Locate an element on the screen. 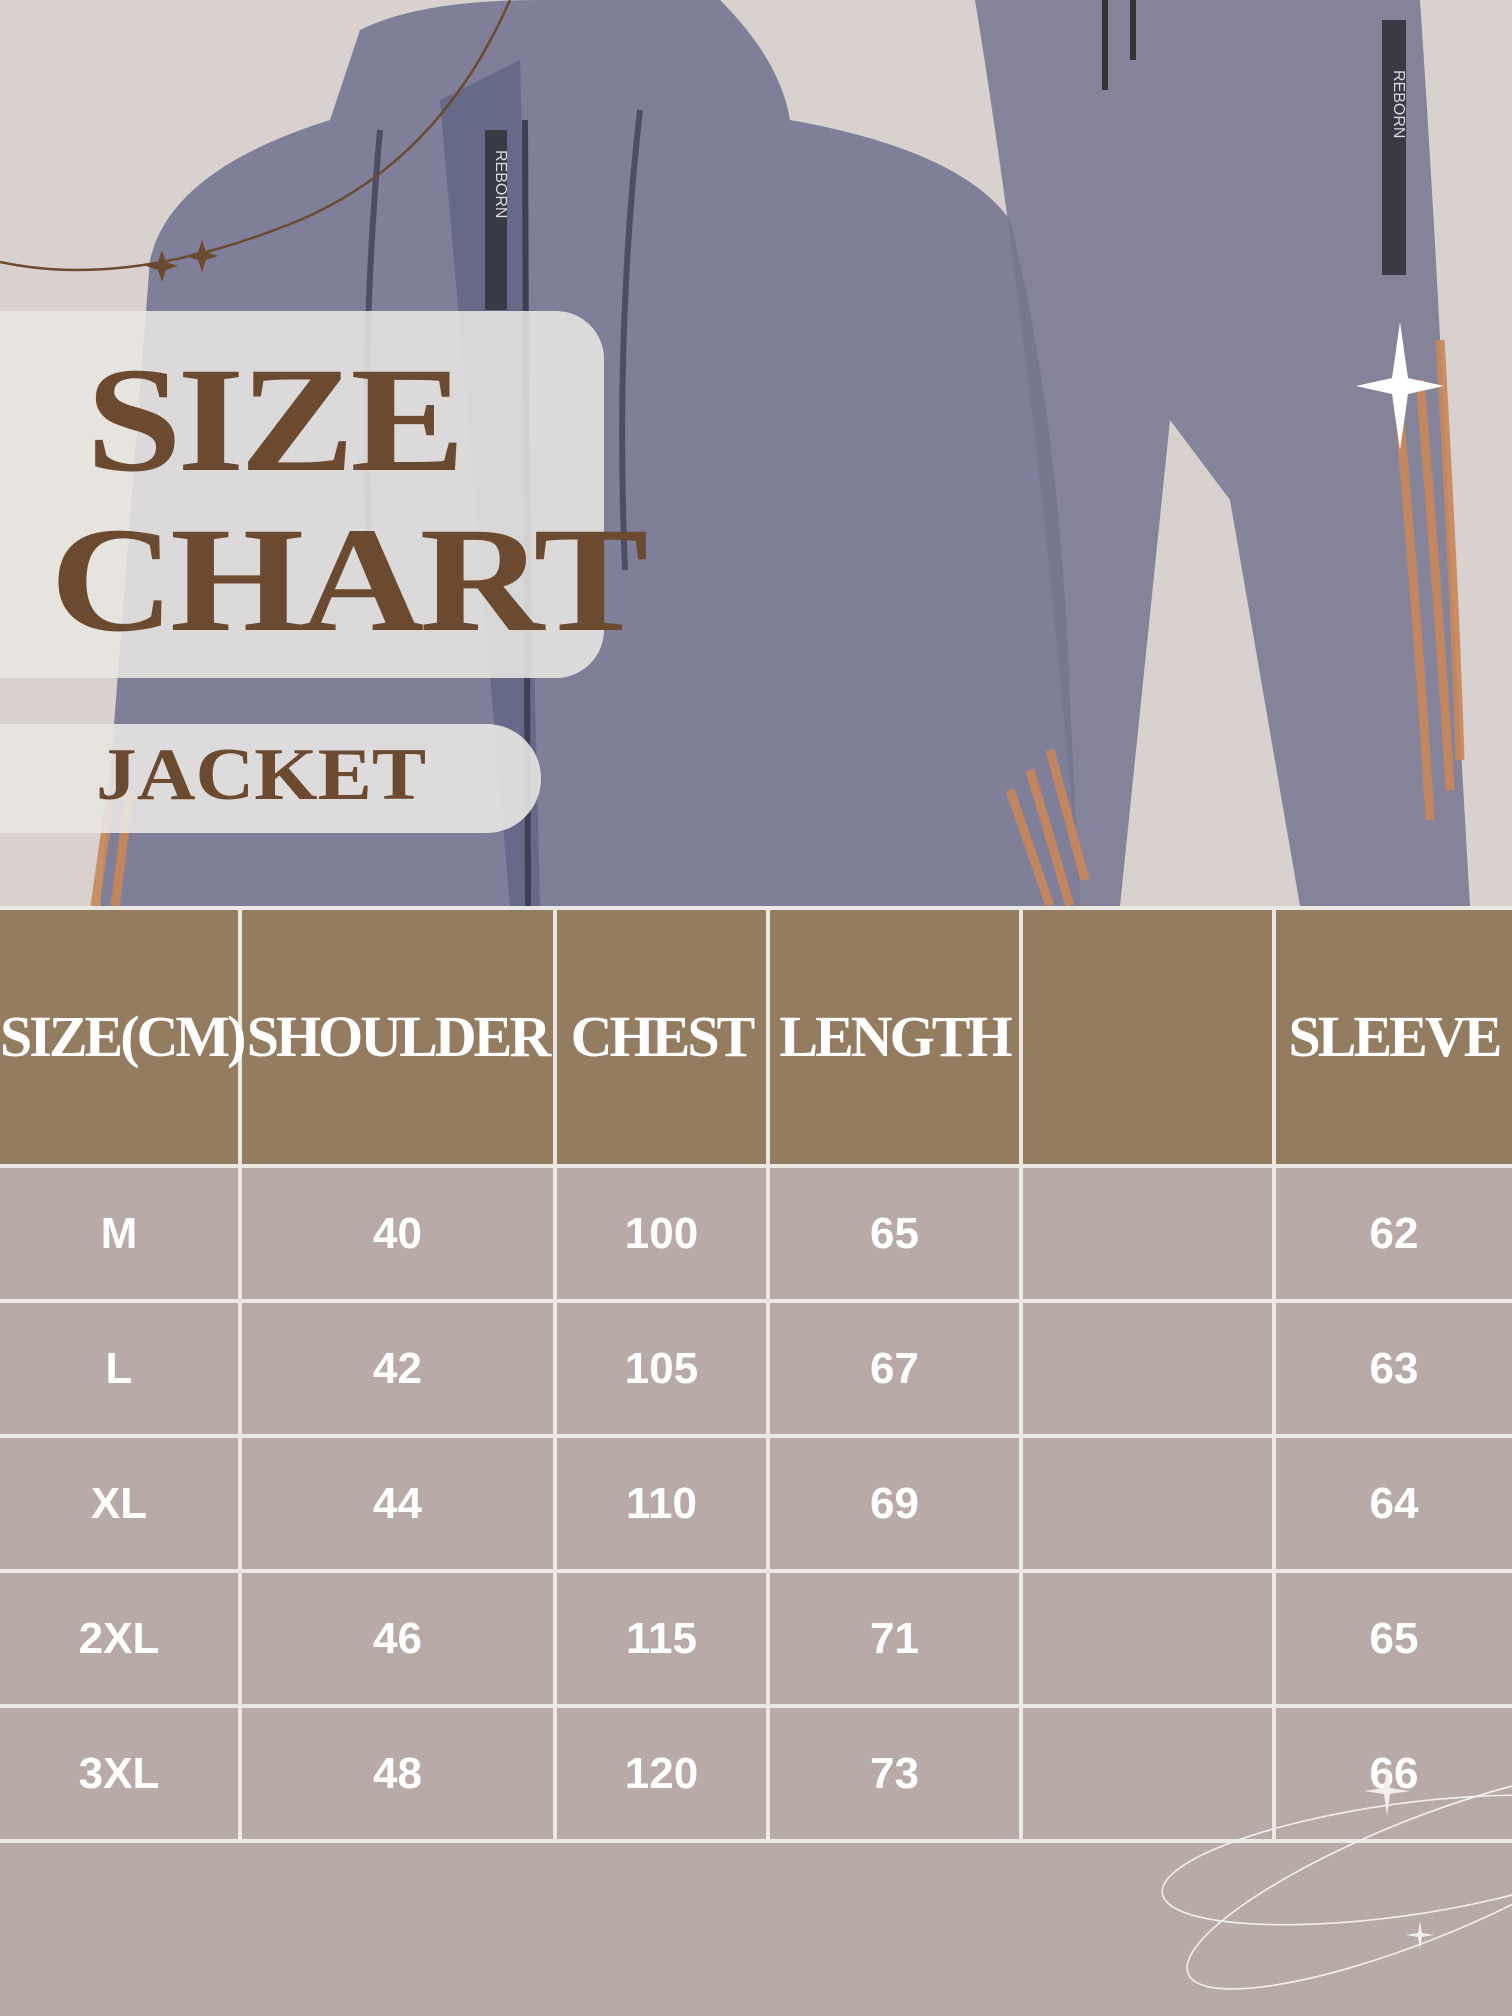 Image resolution: width=1512 pixels, height=2016 pixels. header-sleeve: SLEEVE is located at coordinates (1392, 1037).